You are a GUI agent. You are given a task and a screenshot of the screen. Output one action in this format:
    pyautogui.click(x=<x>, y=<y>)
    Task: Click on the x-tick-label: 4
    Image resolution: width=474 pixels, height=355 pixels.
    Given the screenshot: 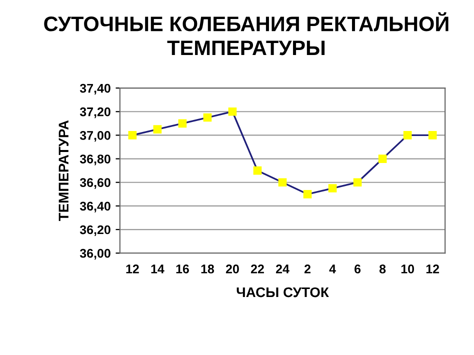 What is the action you would take?
    pyautogui.click(x=332, y=269)
    